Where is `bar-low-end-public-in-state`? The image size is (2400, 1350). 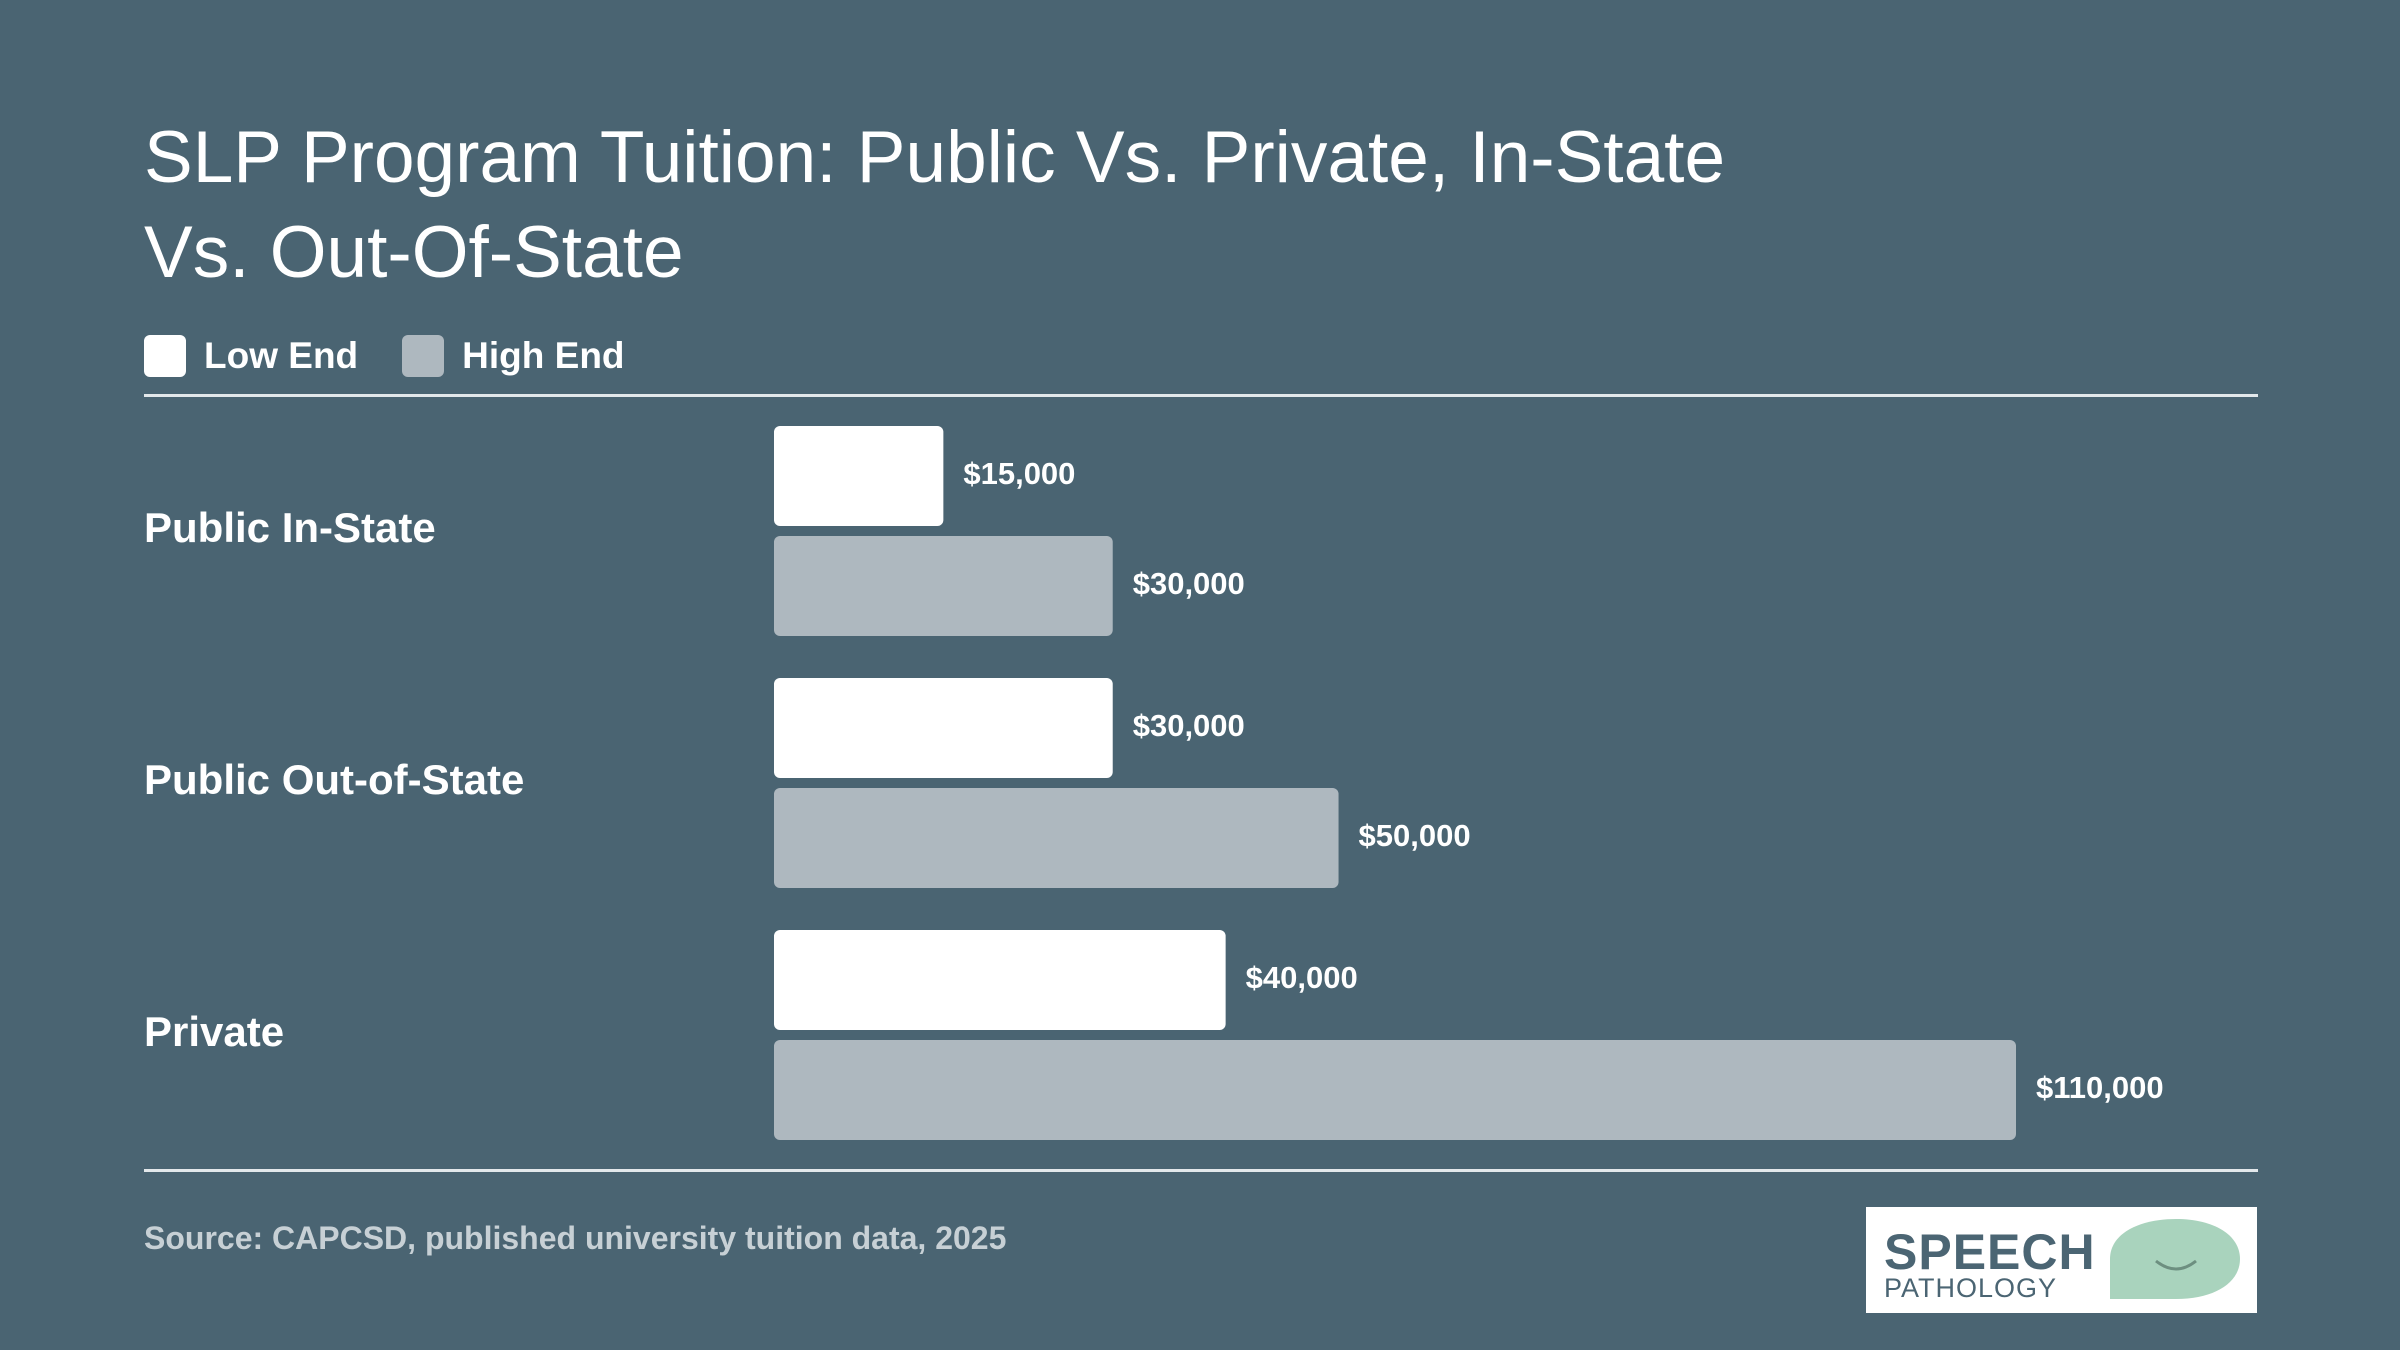 bar-low-end-public-in-state is located at coordinates (859, 476).